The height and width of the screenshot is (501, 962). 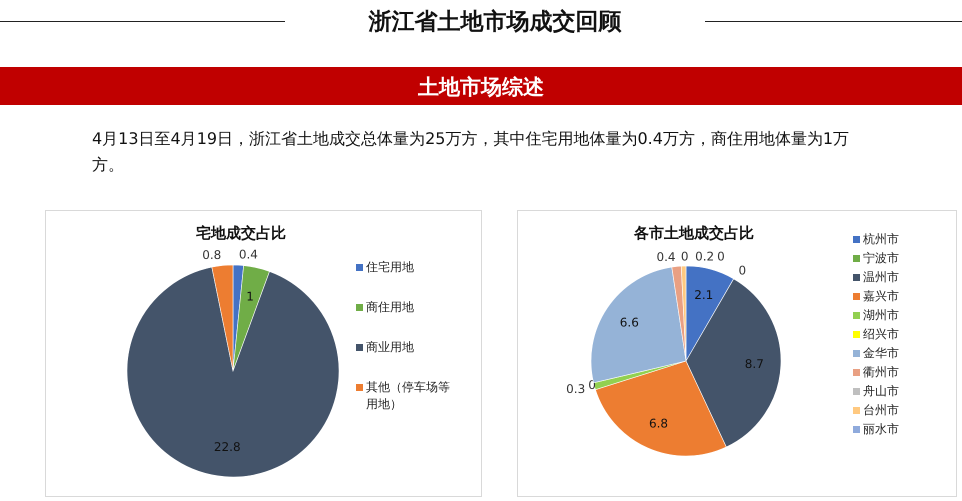 I want to click on legend-label: 舟山市, so click(x=881, y=391).